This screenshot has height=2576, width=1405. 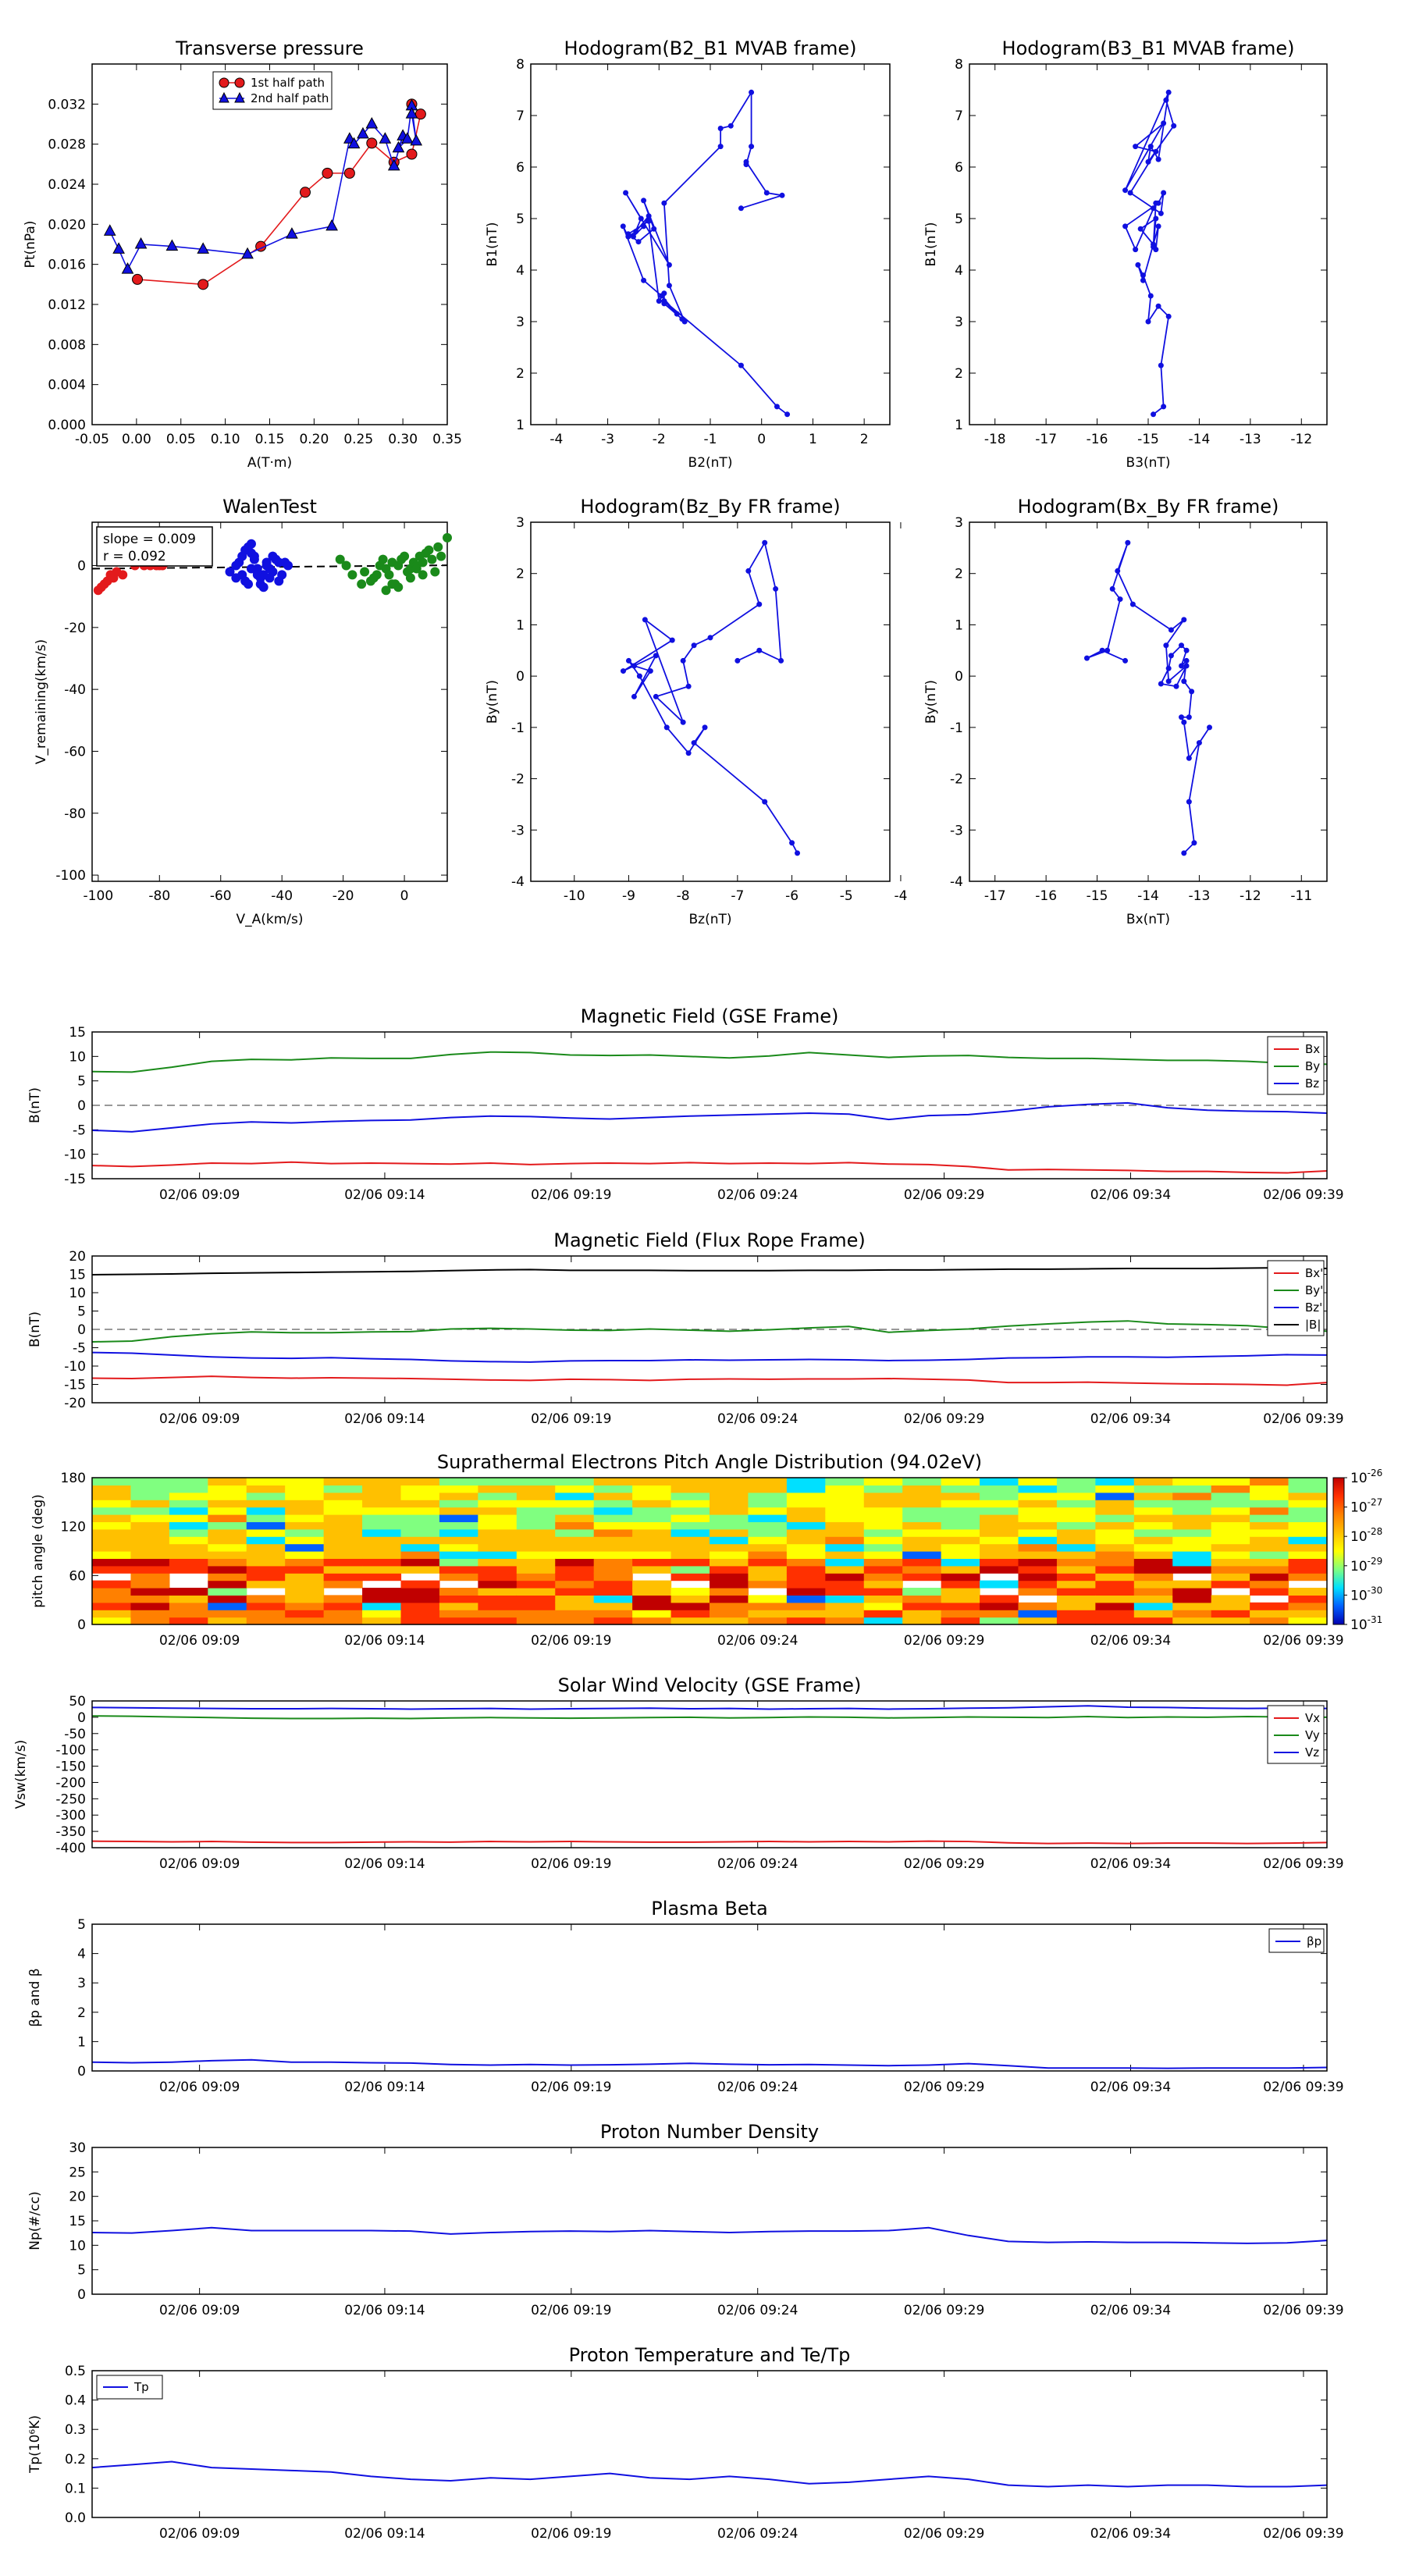 What do you see at coordinates (709, 1909) in the screenshot?
I see `beta-title: Plasma Beta` at bounding box center [709, 1909].